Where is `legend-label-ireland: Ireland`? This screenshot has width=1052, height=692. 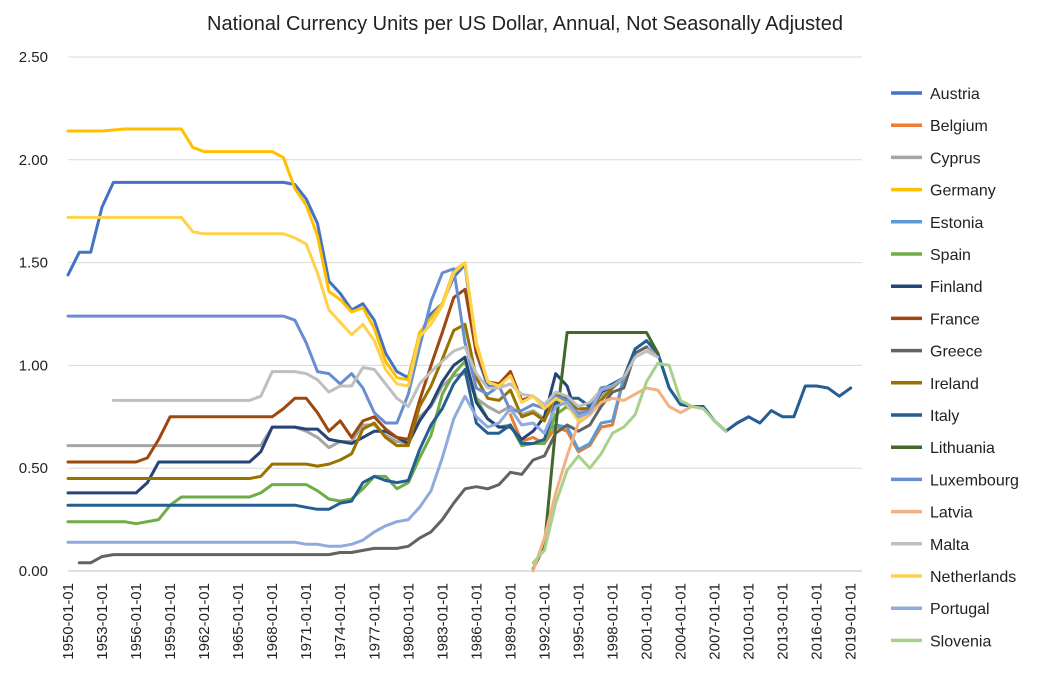
legend-label-ireland: Ireland is located at coordinates (954, 384).